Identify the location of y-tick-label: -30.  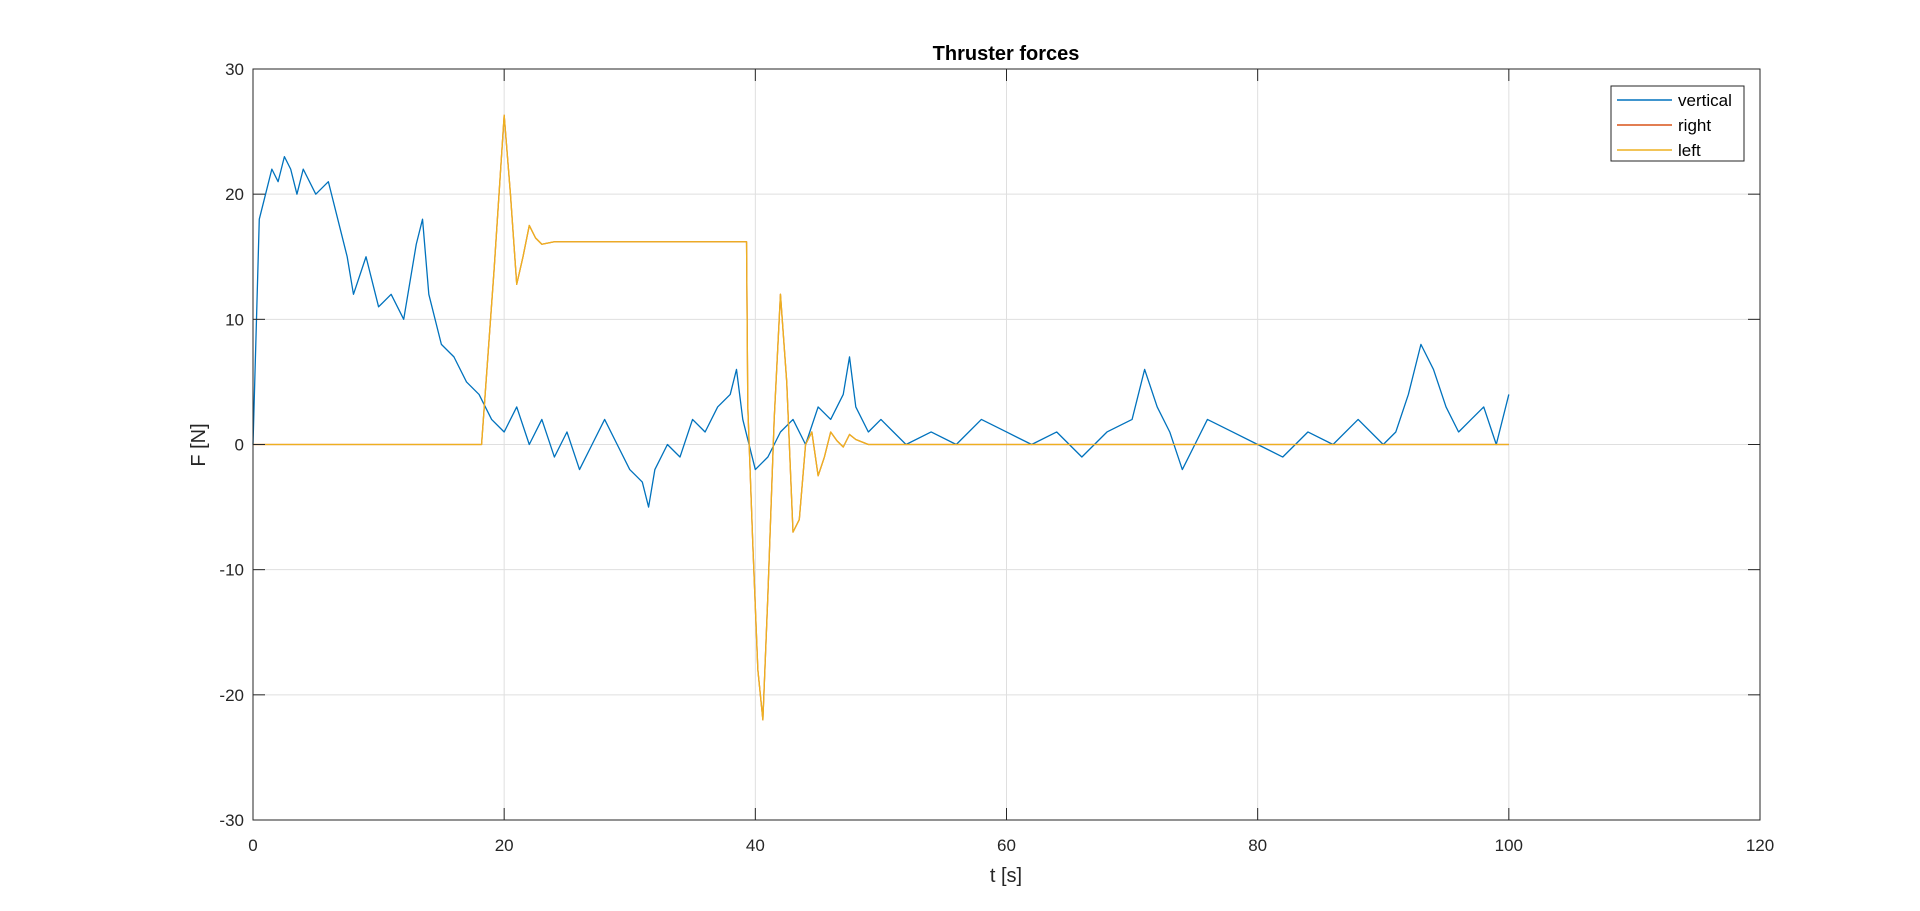
(231, 820).